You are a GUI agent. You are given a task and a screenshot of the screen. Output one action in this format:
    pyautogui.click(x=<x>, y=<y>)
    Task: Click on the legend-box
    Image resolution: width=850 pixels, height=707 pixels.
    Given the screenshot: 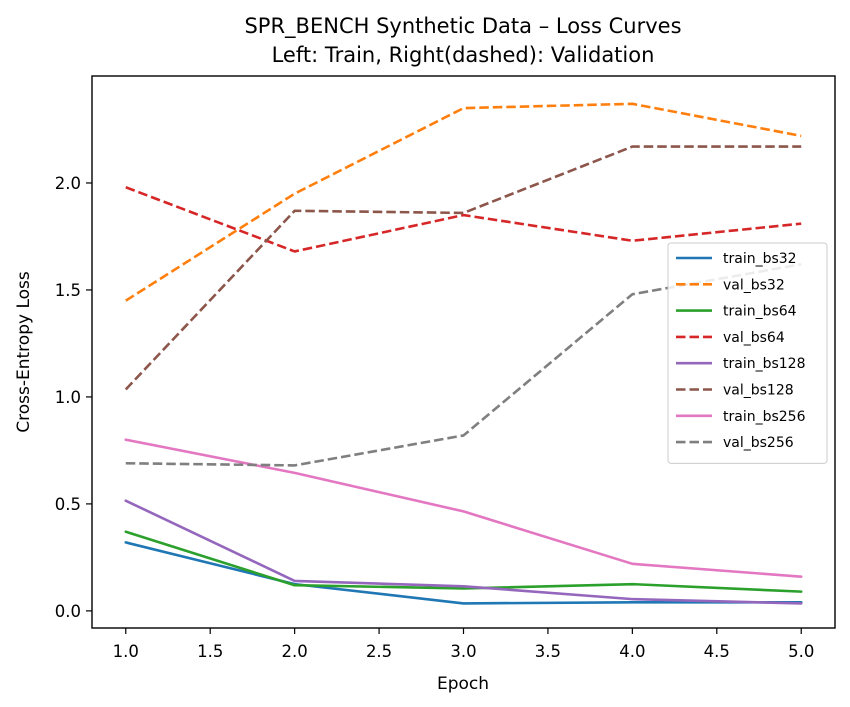 What is the action you would take?
    pyautogui.click(x=747, y=353)
    